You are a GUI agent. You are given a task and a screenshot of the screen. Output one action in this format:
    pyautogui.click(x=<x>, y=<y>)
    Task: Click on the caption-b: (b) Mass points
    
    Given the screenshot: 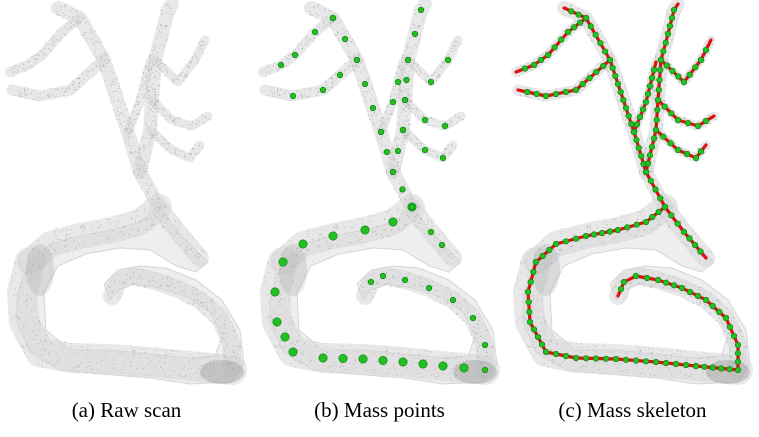 What is the action you would take?
    pyautogui.click(x=379, y=410)
    